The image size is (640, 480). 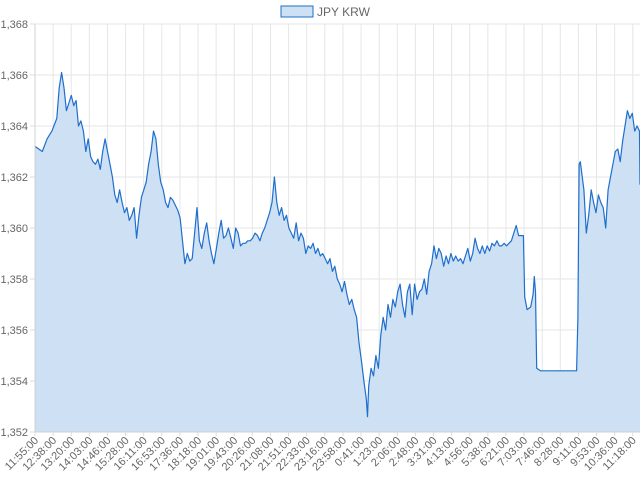 What do you see at coordinates (14, 25) in the screenshot?
I see `y-tick-label: 1,368` at bounding box center [14, 25].